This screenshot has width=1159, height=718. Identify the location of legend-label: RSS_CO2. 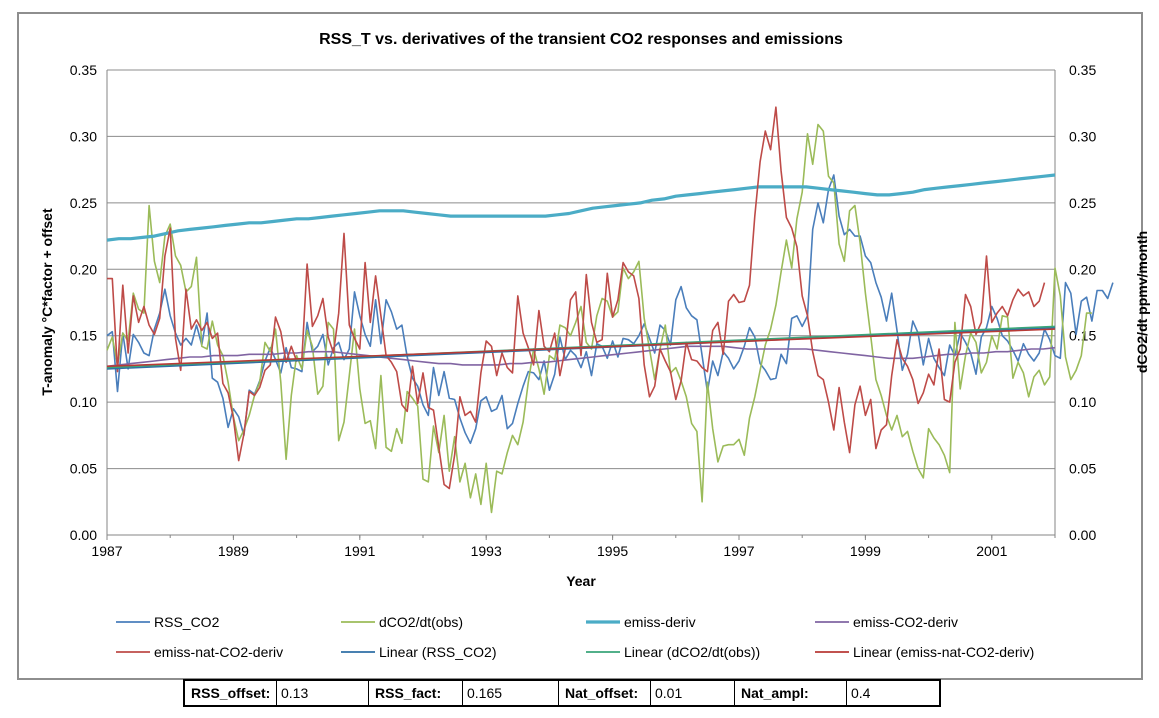
(187, 622).